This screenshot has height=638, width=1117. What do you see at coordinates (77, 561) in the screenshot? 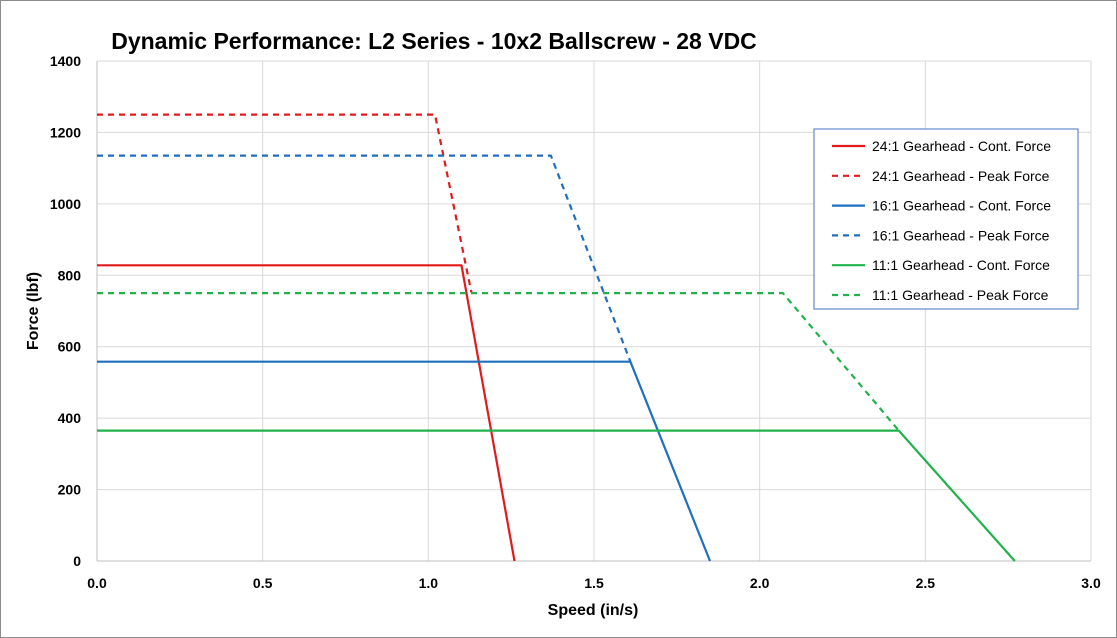
I see `y-tick-label: 0` at bounding box center [77, 561].